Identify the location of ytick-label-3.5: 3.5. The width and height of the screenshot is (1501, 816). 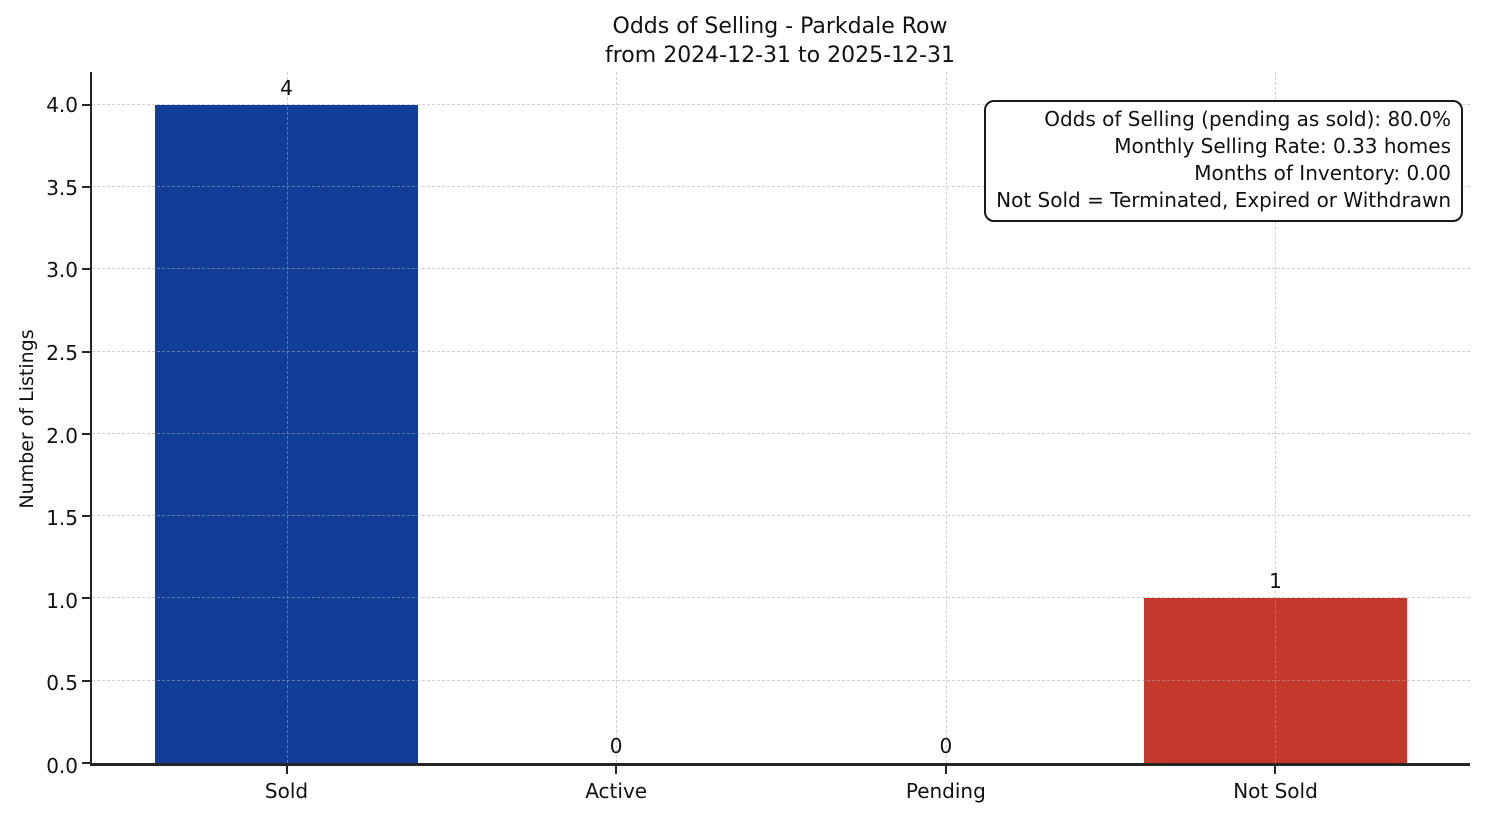
(62, 187).